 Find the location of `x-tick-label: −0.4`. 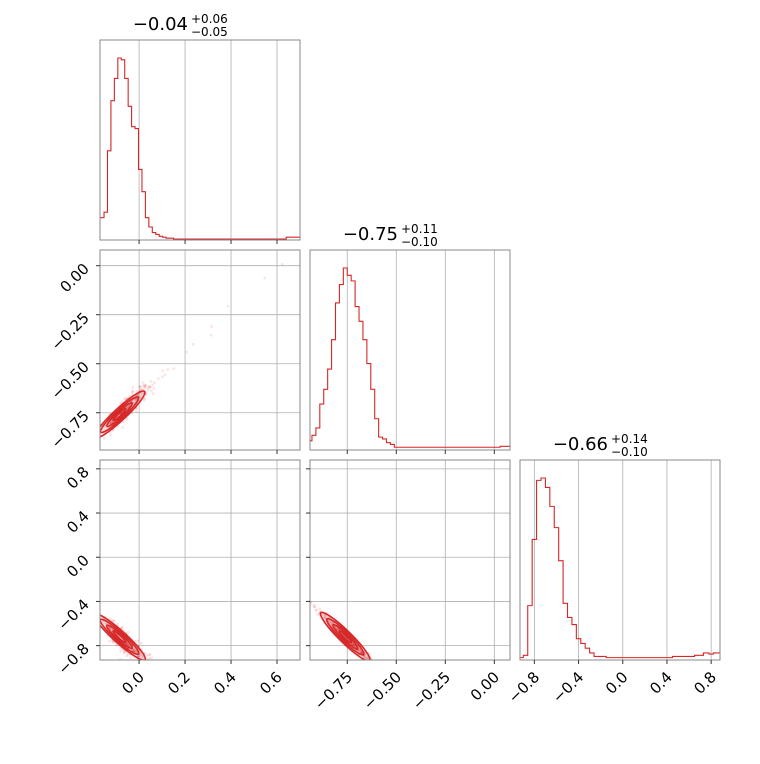

x-tick-label: −0.4 is located at coordinates (568, 687).